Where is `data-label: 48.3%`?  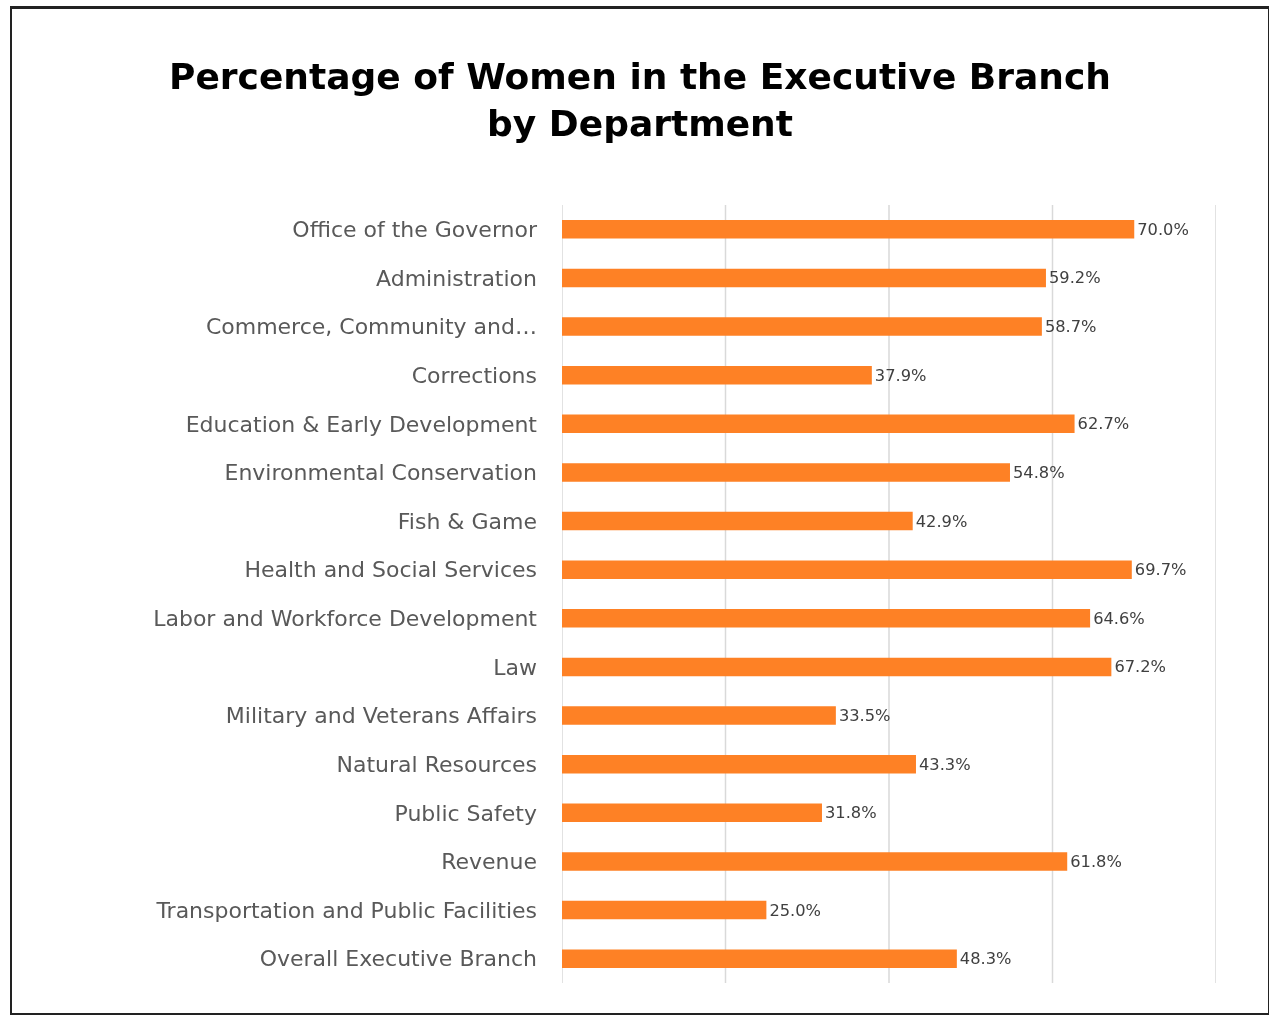 data-label: 48.3% is located at coordinates (985, 959).